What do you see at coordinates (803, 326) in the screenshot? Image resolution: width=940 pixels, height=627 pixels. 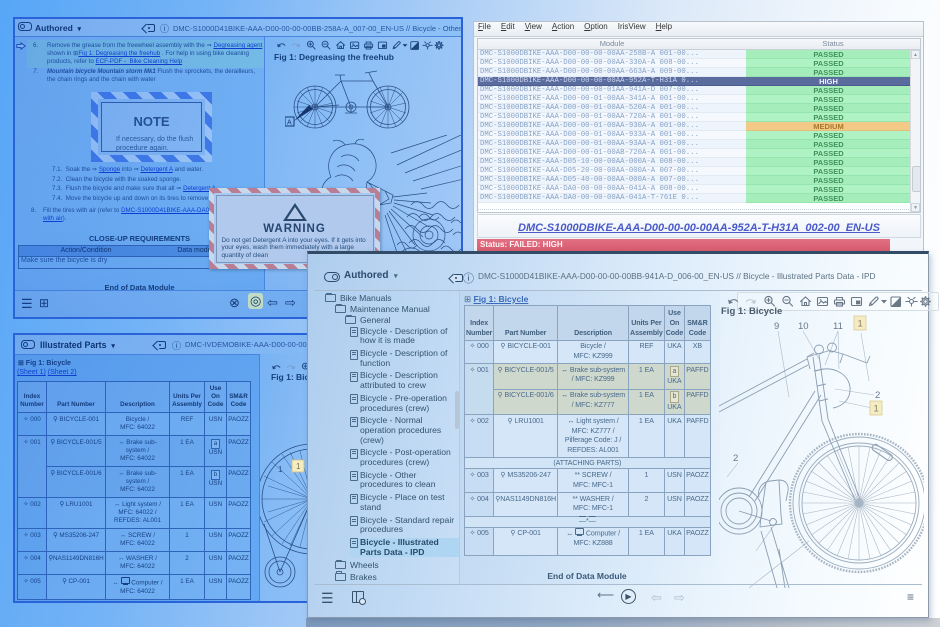 I see `svg-text: 10` at bounding box center [803, 326].